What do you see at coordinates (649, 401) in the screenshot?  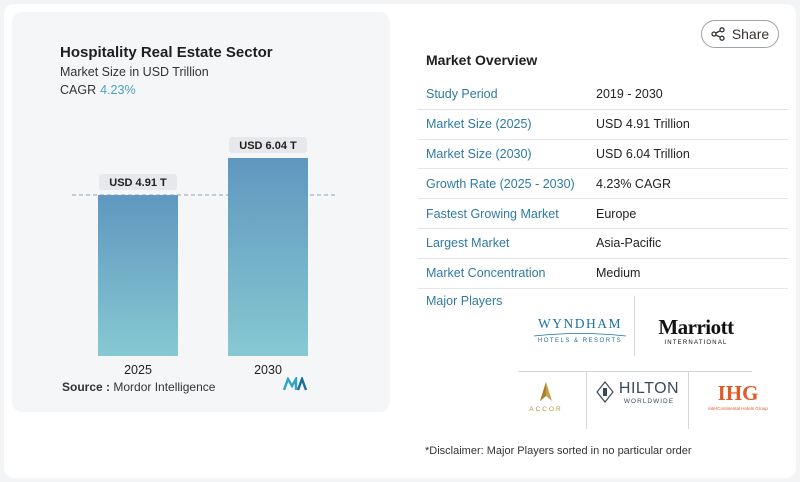 I see `hilton-sub: WORLDWIDE` at bounding box center [649, 401].